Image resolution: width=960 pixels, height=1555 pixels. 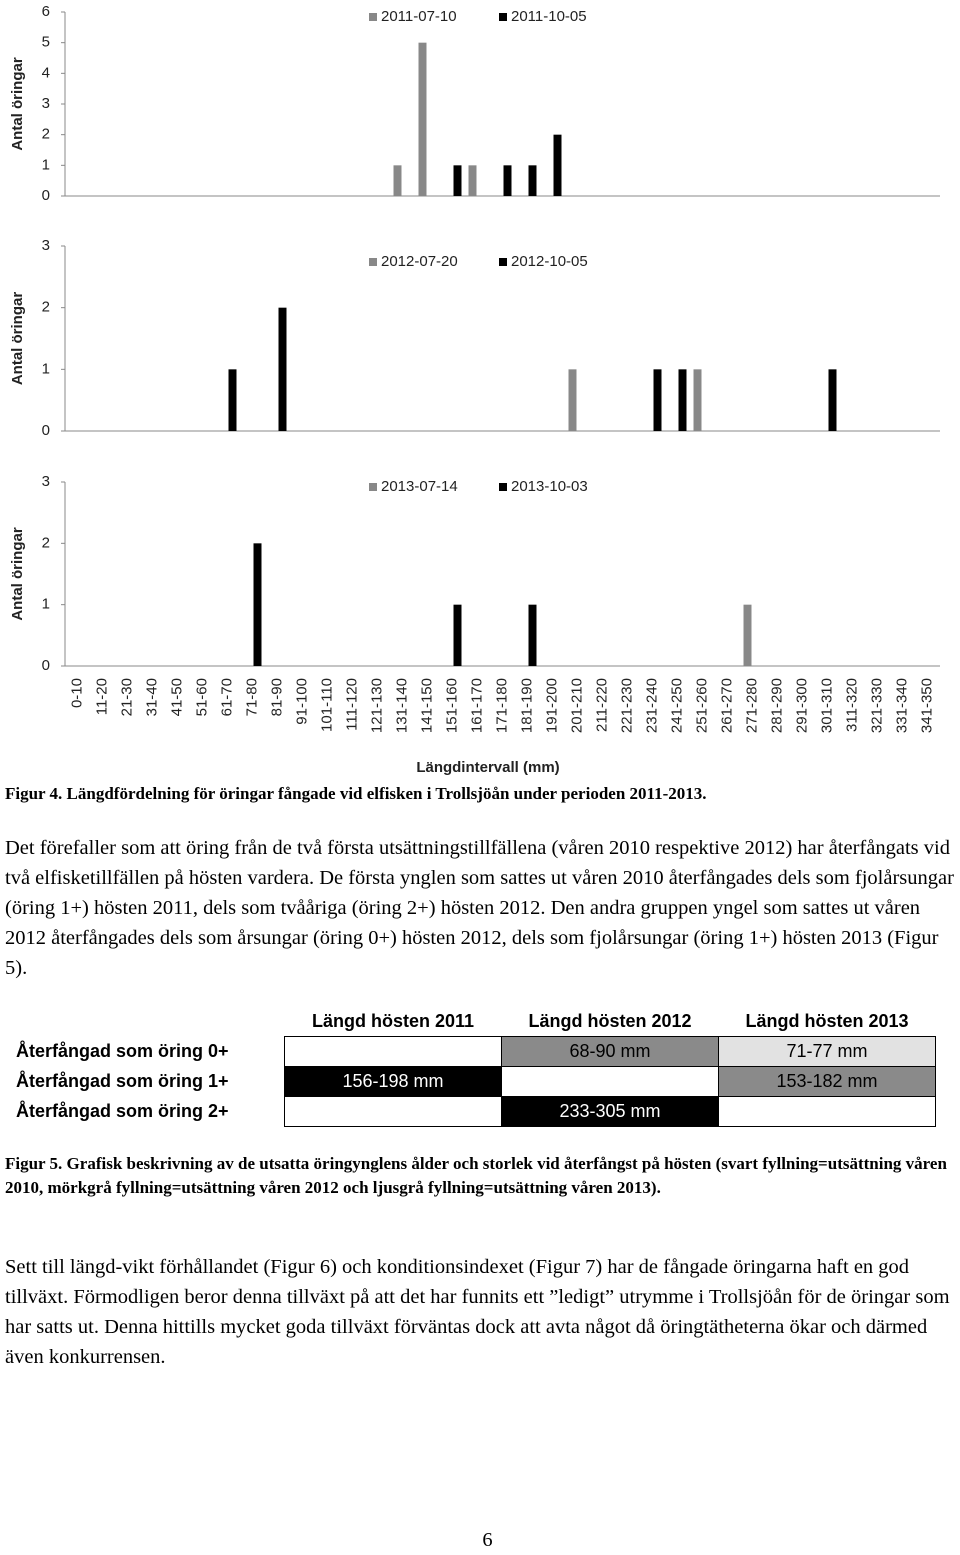 What do you see at coordinates (122, 1081) in the screenshot?
I see `row-label: Återfångad som öring 1+` at bounding box center [122, 1081].